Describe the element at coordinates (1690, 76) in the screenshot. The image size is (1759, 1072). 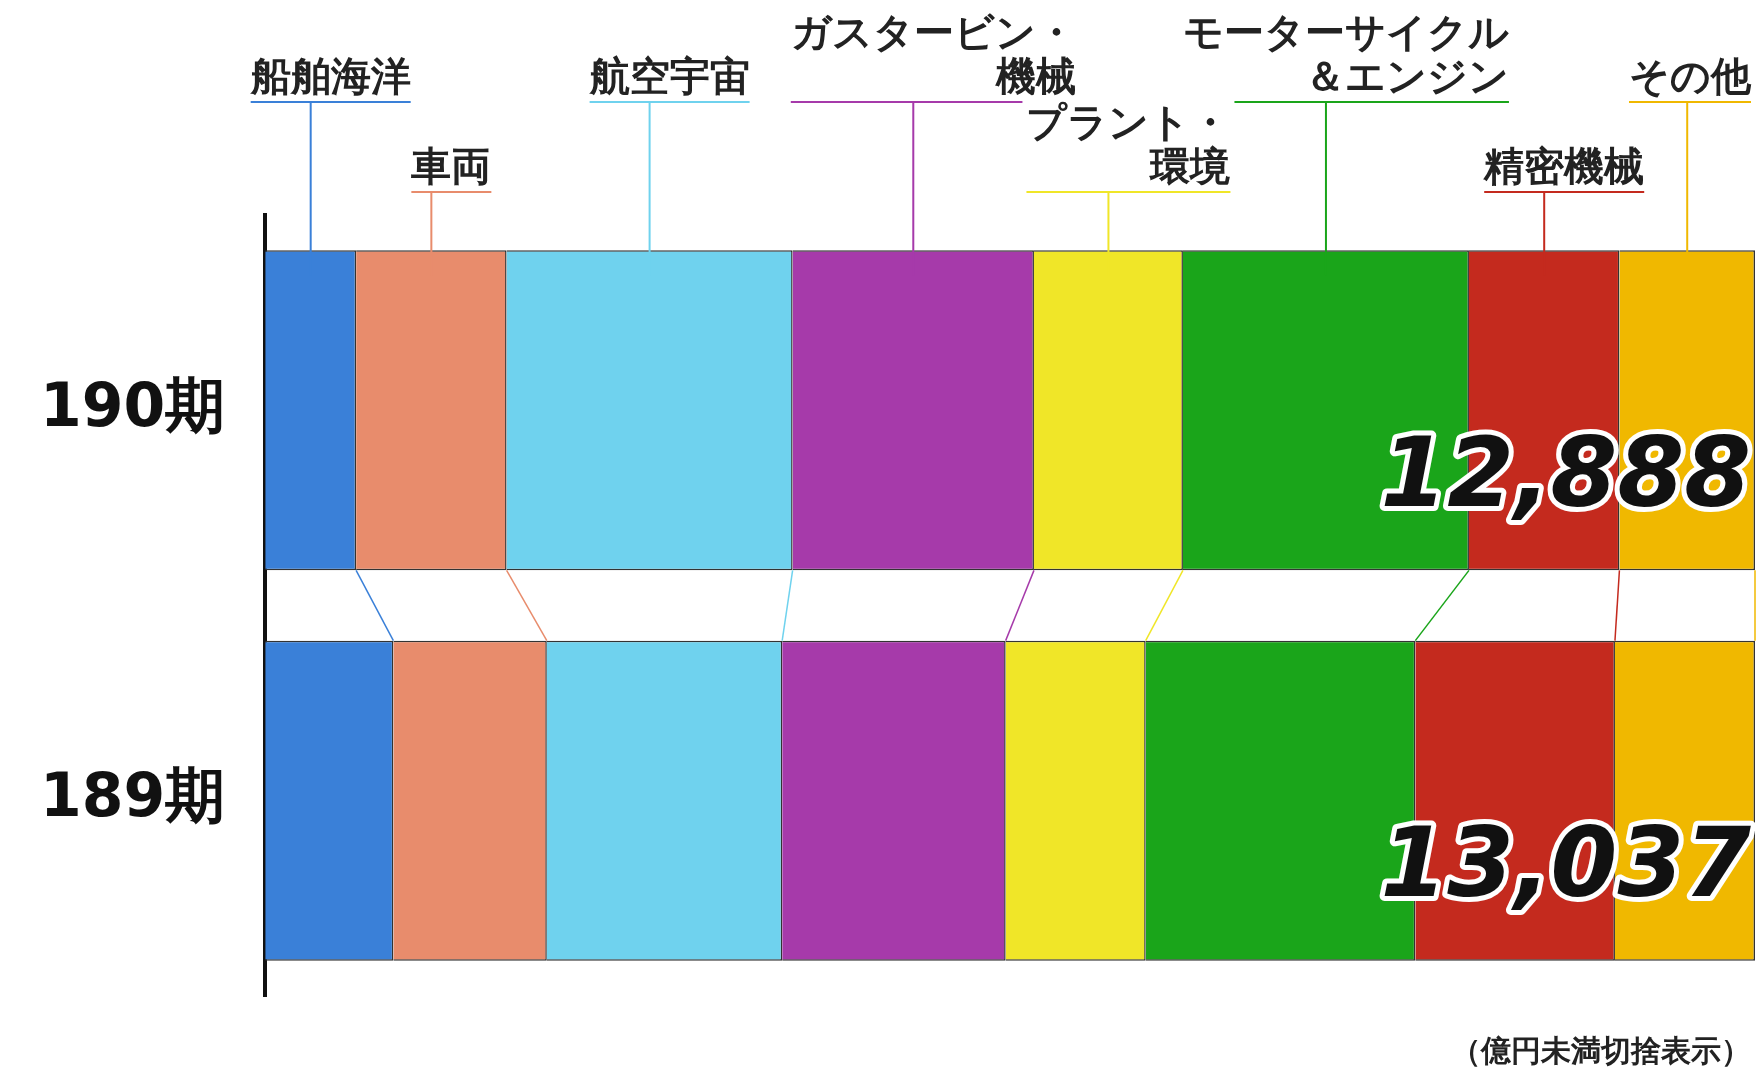
I see `text: その他` at that location.